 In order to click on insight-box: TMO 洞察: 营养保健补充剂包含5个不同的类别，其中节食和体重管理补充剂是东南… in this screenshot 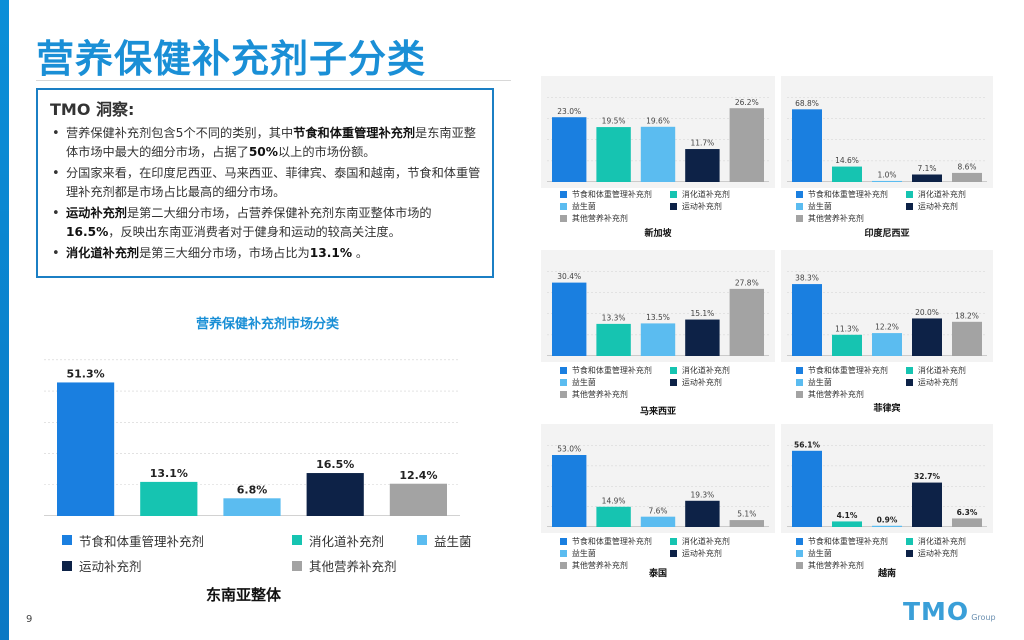, I will do `click(265, 183)`.